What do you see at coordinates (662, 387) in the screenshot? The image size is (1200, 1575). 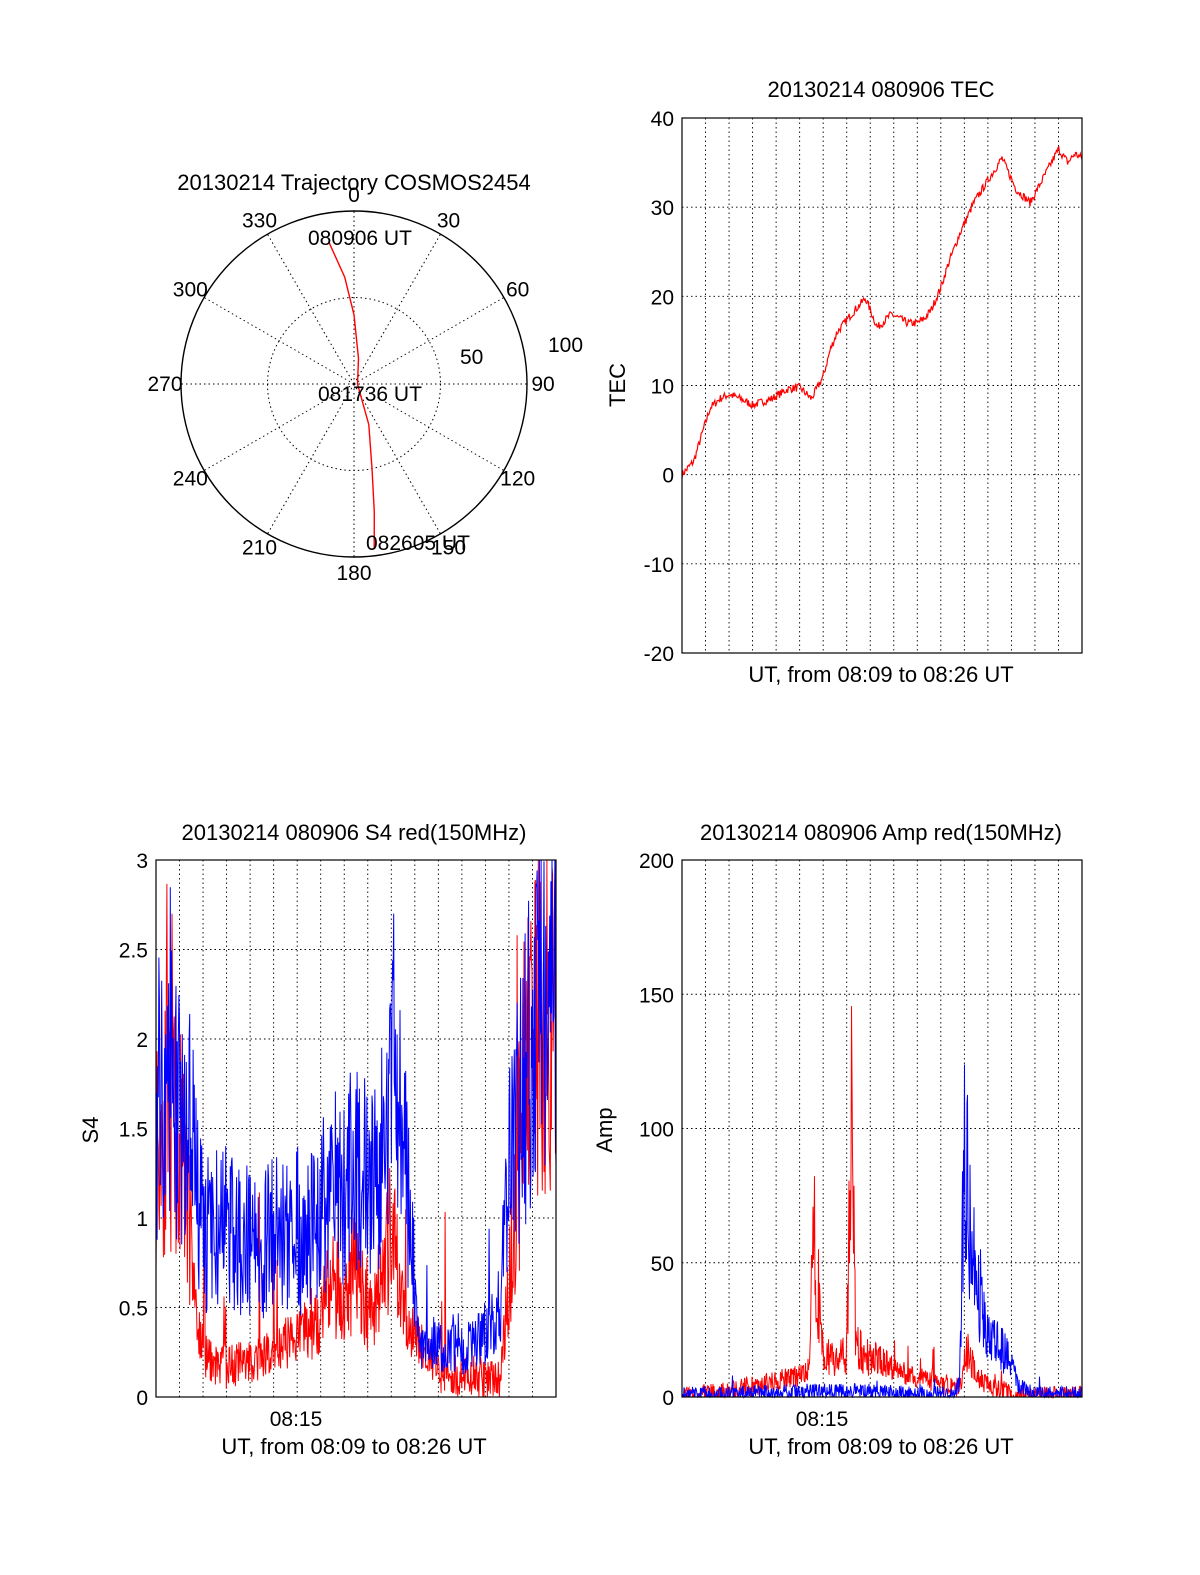 I see `y-tick-label: 10` at bounding box center [662, 387].